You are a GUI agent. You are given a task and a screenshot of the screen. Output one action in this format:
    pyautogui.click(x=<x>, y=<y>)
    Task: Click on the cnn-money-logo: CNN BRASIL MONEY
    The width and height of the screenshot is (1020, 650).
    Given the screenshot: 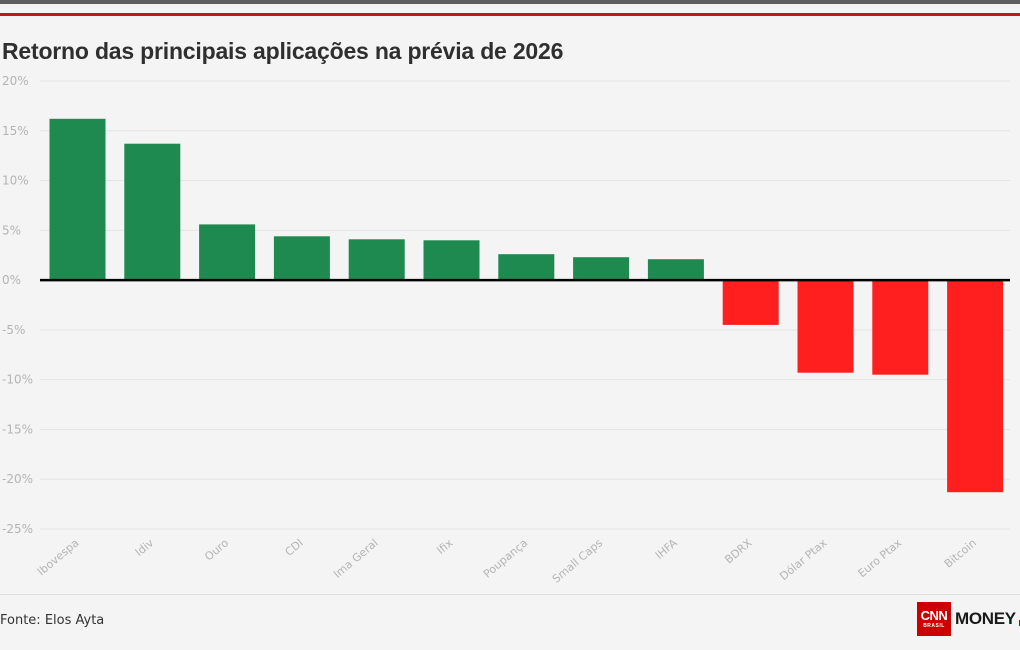 What is the action you would take?
    pyautogui.click(x=968, y=619)
    